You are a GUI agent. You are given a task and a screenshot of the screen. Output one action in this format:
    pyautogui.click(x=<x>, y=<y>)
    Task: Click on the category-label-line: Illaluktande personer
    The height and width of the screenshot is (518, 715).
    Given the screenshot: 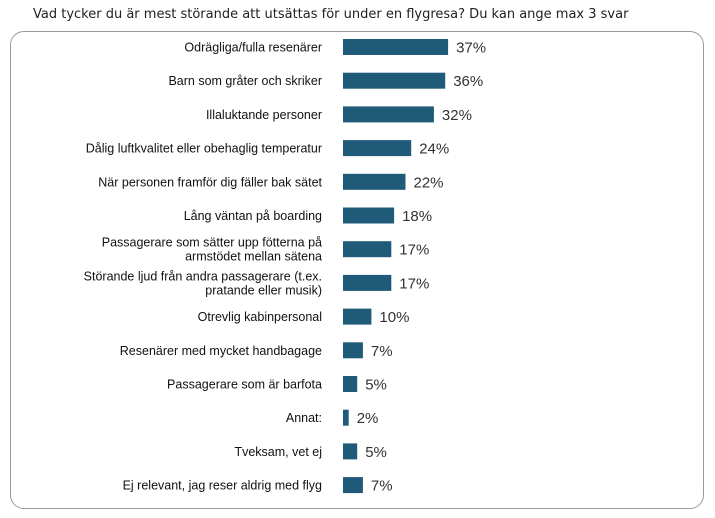 What is the action you would take?
    pyautogui.click(x=264, y=115)
    